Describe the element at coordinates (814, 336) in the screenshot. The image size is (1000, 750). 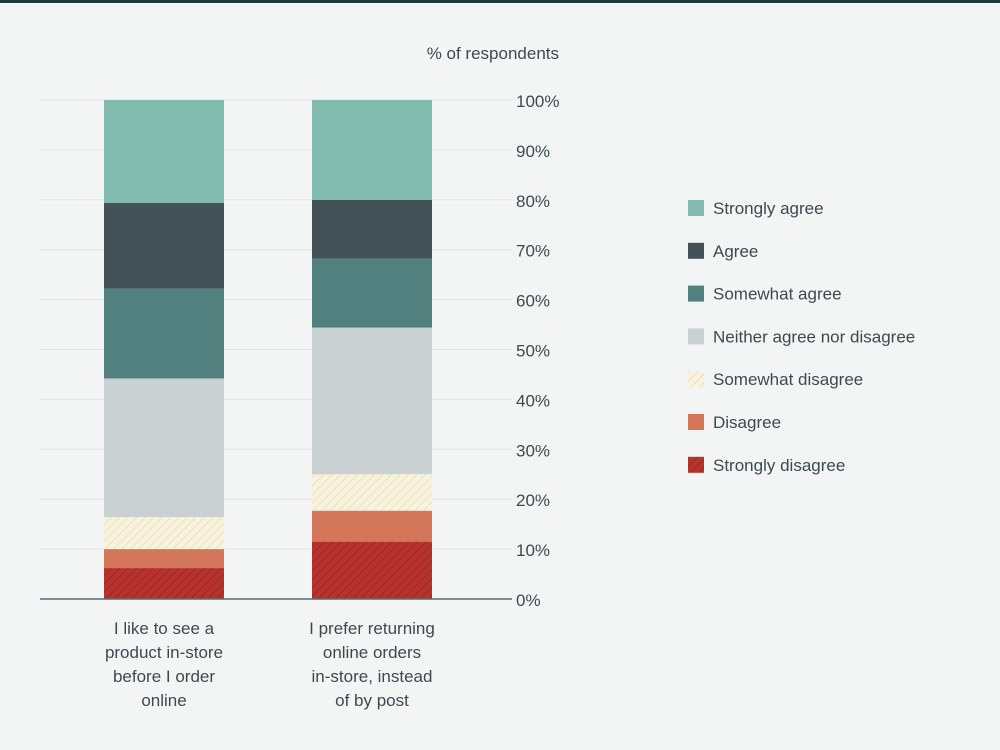
I see `legend-label: Neither agree nor disagree` at that location.